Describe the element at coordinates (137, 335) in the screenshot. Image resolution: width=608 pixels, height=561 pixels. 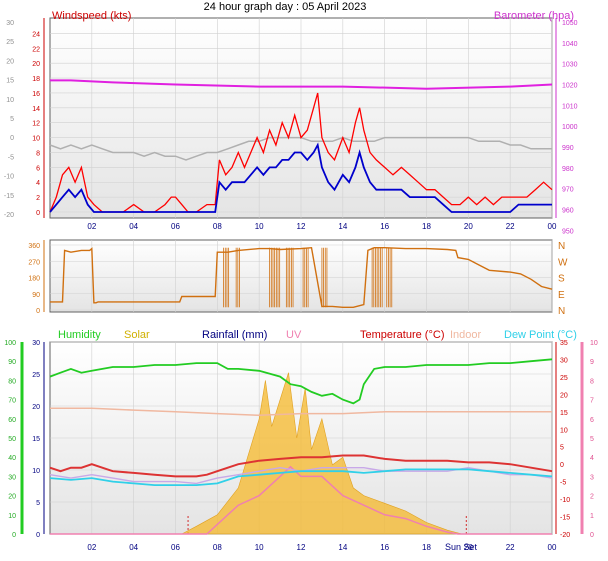
I see `legend-entry: Solar` at that location.